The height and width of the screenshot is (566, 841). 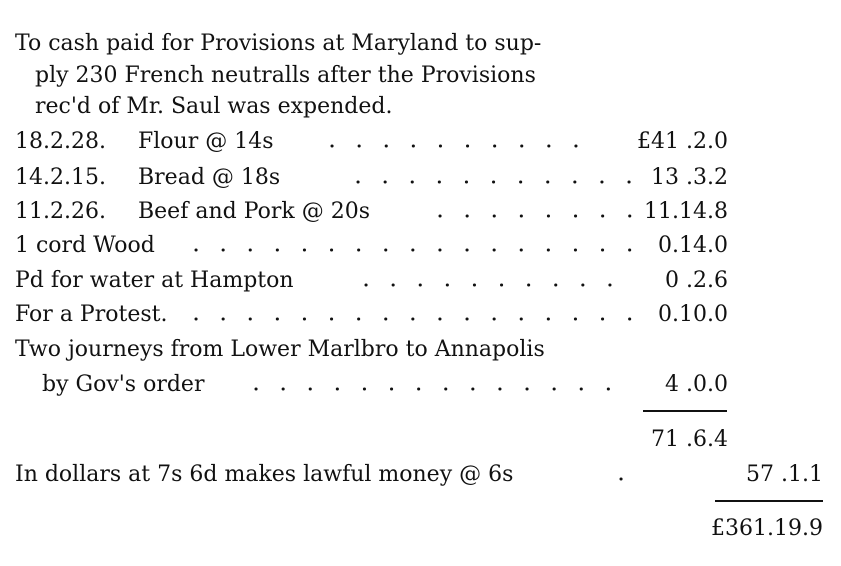 I want to click on entry-item: Pd for water at Hampton, so click(x=154, y=280).